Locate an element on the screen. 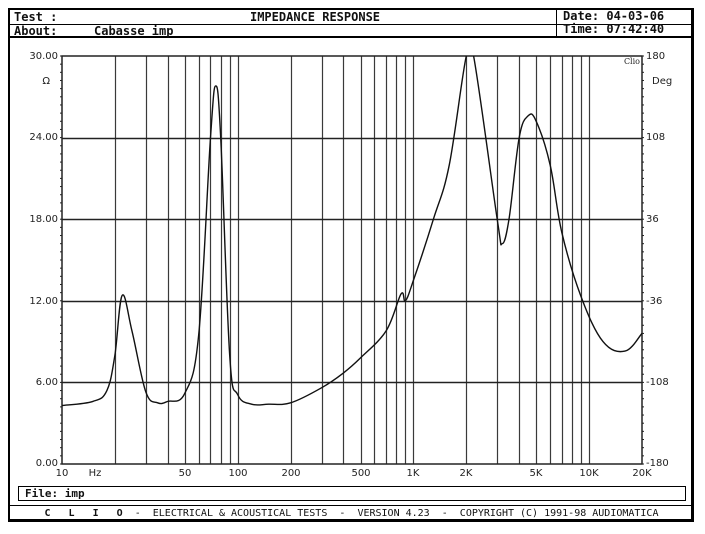  about-value: Cabasse imp is located at coordinates (134, 31).